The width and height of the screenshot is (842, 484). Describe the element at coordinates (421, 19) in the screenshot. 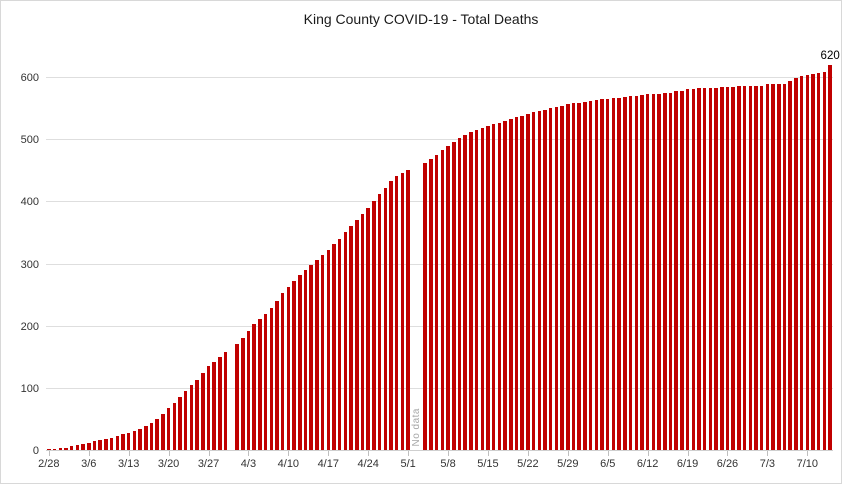

I see `chart-title: King County COVID-19 - Total Deaths` at that location.